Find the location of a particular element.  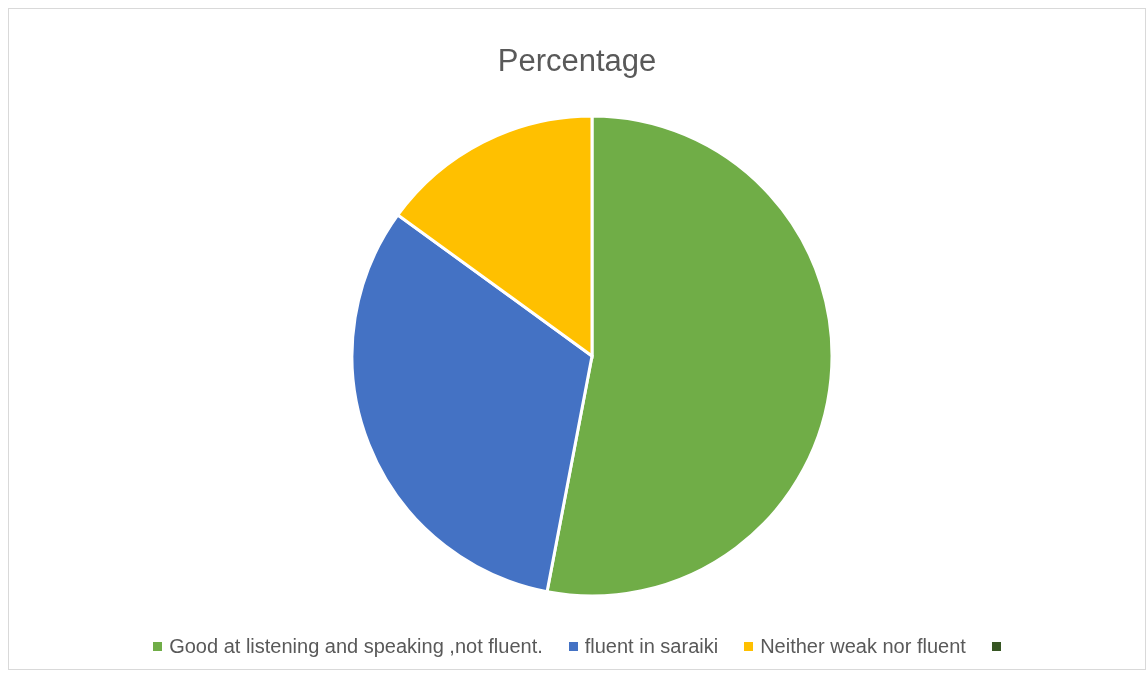

chart-title: Percentage is located at coordinates (577, 61).